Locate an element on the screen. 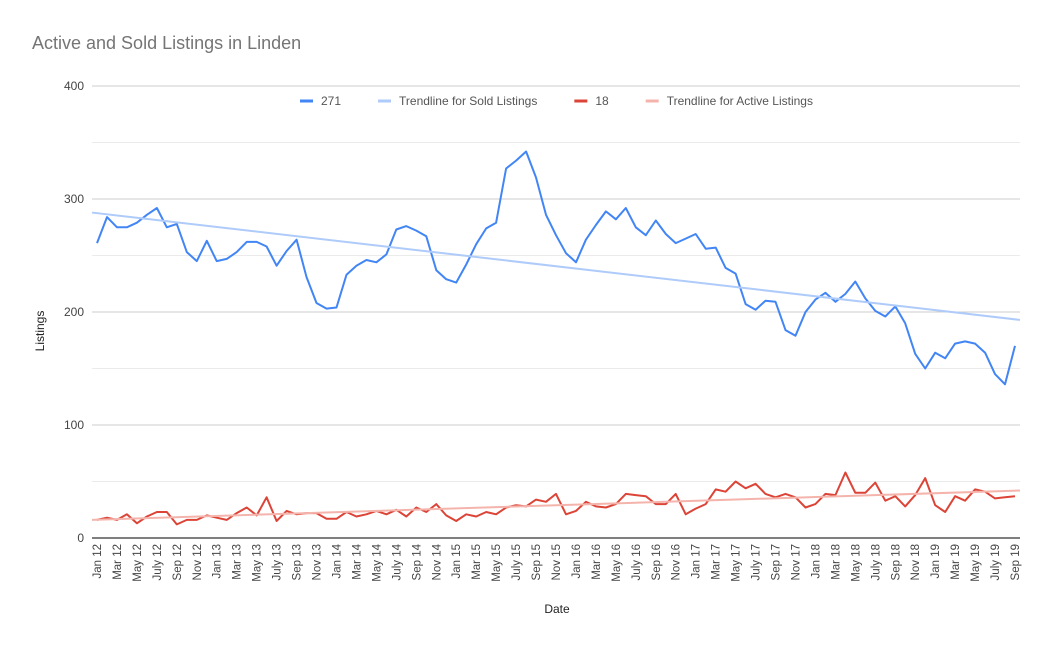 This screenshot has height=649, width=1053. x-tick-label: Mar 15 is located at coordinates (477, 562).